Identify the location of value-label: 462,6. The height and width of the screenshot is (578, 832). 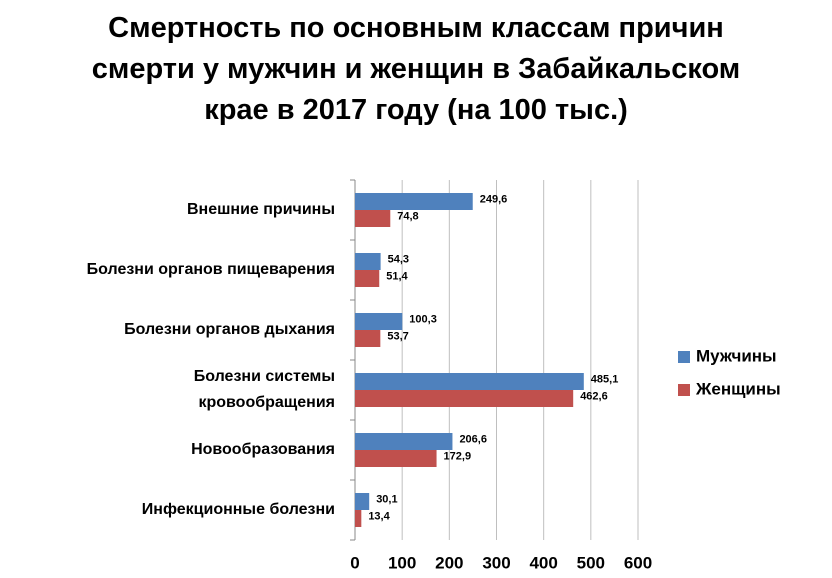
(594, 396).